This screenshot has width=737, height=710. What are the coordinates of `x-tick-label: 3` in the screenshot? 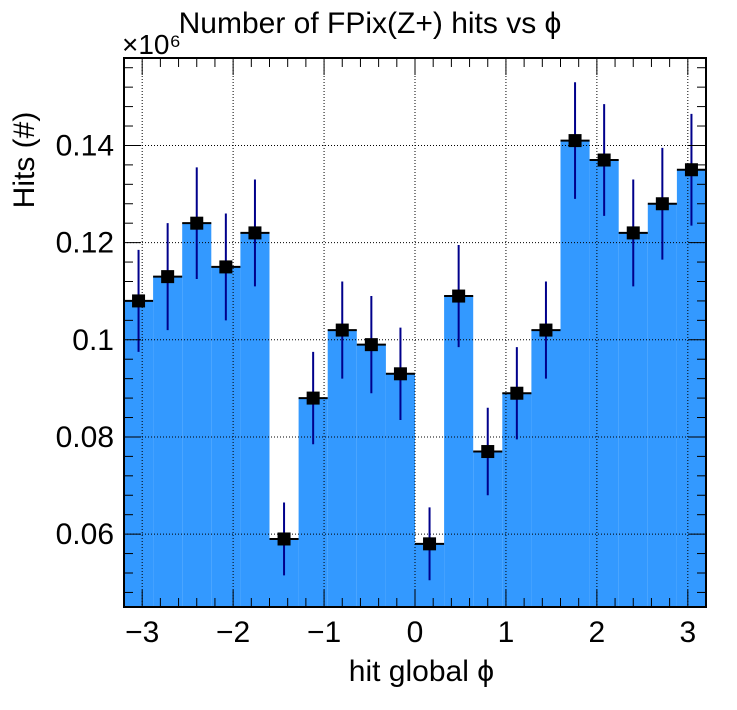 It's located at (687, 632).